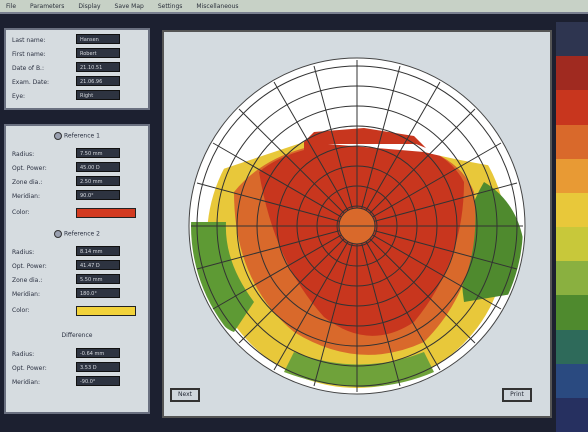 The width and height of the screenshot is (588, 432). I want to click on patient-dob-row: Date of B.: 21.10.51, so click(66, 68).